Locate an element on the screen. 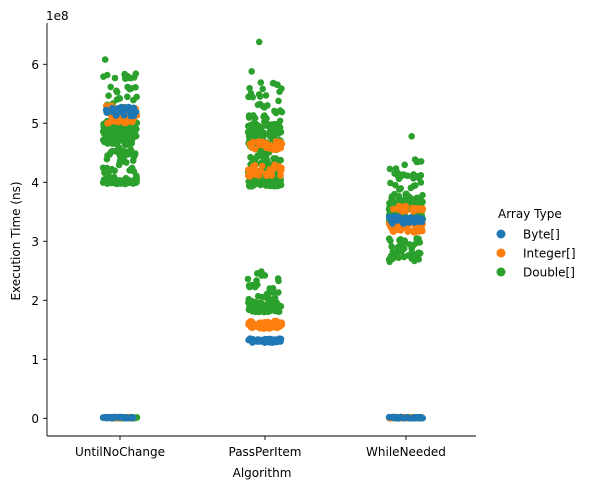  y-tick-label: 4 is located at coordinates (35, 183).